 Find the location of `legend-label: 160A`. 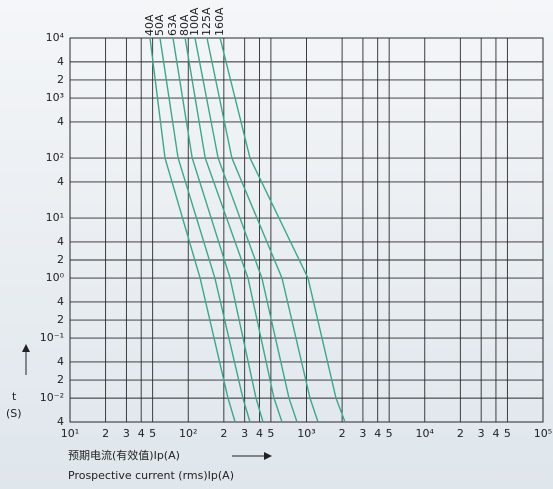

legend-label: 160A is located at coordinates (219, 21).